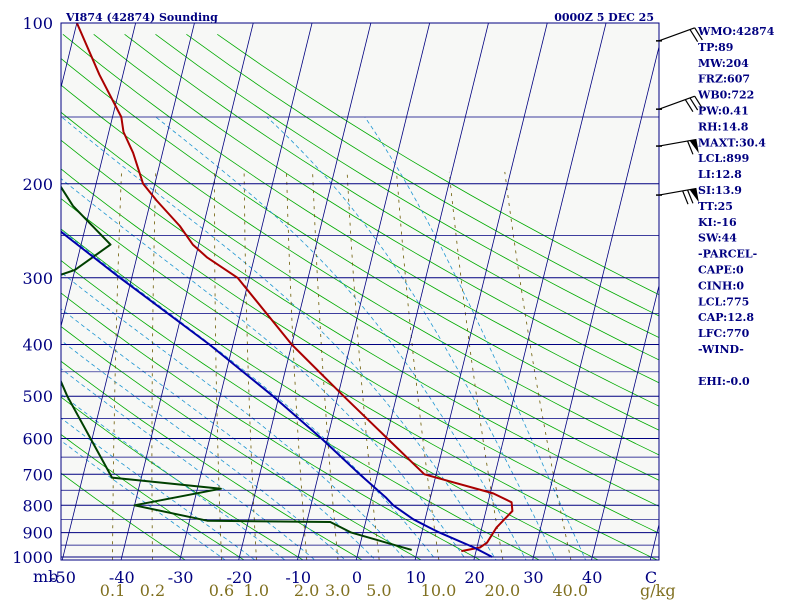  Describe the element at coordinates (721, 285) in the screenshot. I see `index-cinh: CINH:0` at that location.